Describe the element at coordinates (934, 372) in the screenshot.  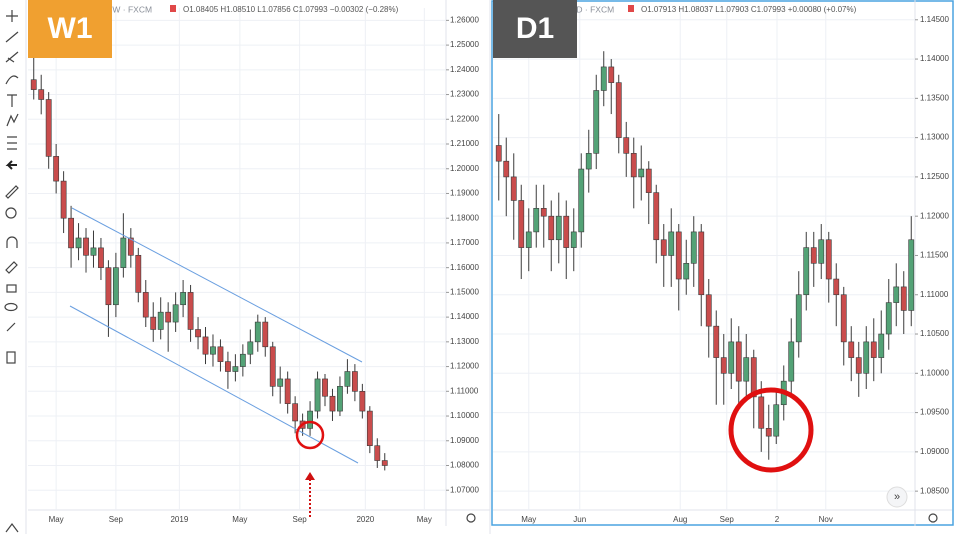
I see `y-tick-label: 1.10000` at that location.